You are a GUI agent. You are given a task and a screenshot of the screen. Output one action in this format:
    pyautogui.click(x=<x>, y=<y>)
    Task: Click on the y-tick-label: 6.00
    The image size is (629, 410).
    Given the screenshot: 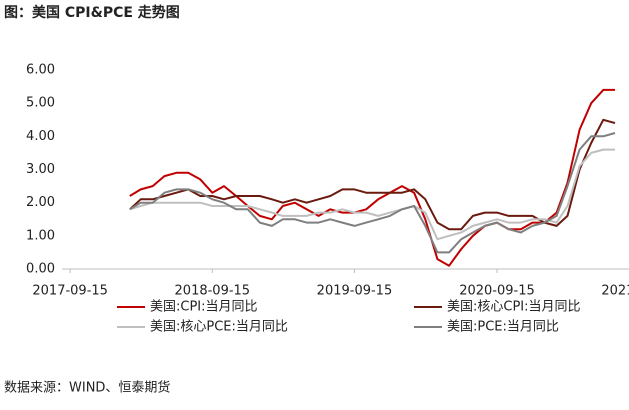 What is the action you would take?
    pyautogui.click(x=40, y=70)
    